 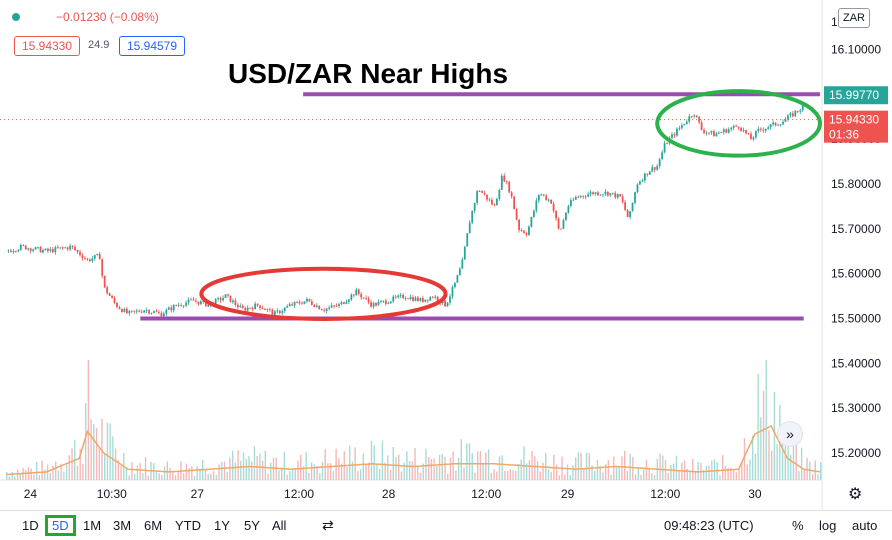 What do you see at coordinates (47, 46) in the screenshot?
I see `bid-price-button: 15.94330` at bounding box center [47, 46].